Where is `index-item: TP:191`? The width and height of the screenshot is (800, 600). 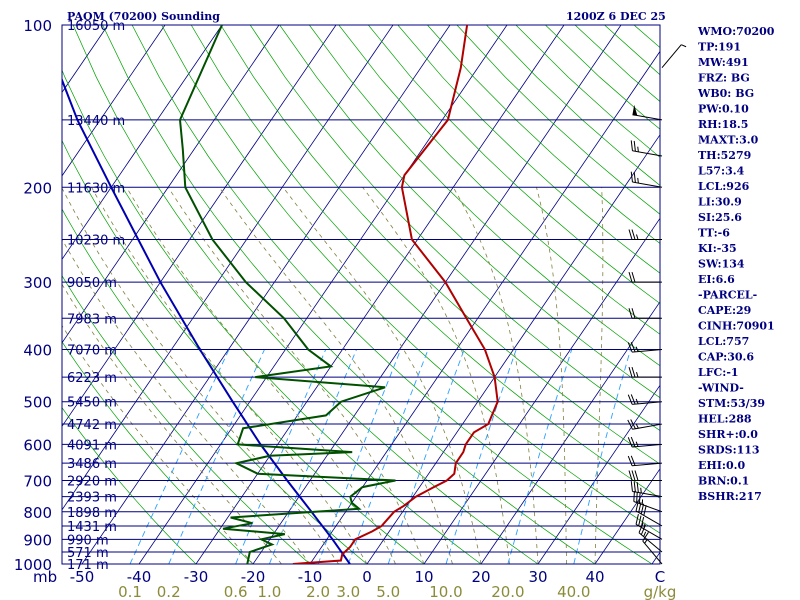 index-item: TP:191 is located at coordinates (719, 47).